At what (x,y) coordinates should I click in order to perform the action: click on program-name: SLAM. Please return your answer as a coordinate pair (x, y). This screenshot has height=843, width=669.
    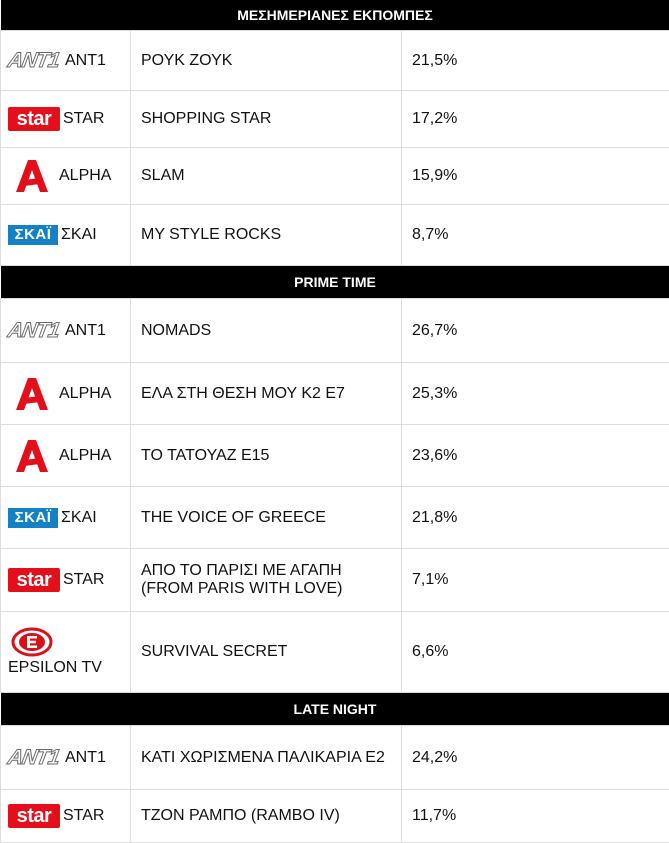
    Looking at the image, I should click on (266, 176).